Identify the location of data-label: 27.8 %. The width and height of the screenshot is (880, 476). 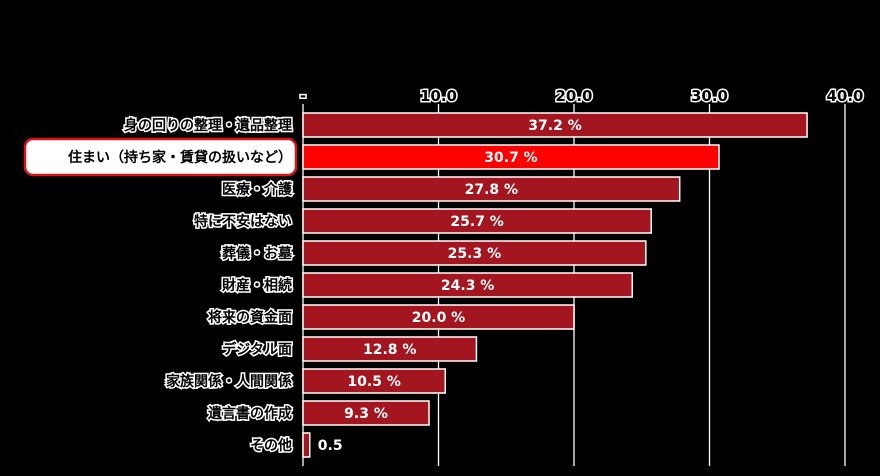
(491, 190).